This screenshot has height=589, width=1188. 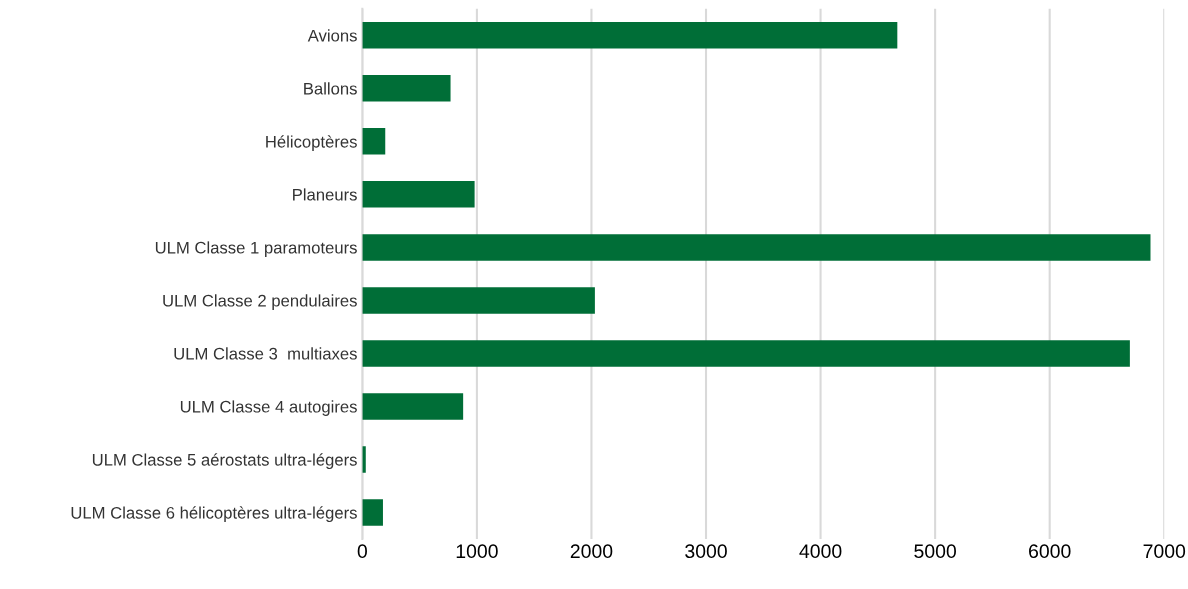 What do you see at coordinates (311, 143) in the screenshot?
I see `y-tick-label: Hélicoptères` at bounding box center [311, 143].